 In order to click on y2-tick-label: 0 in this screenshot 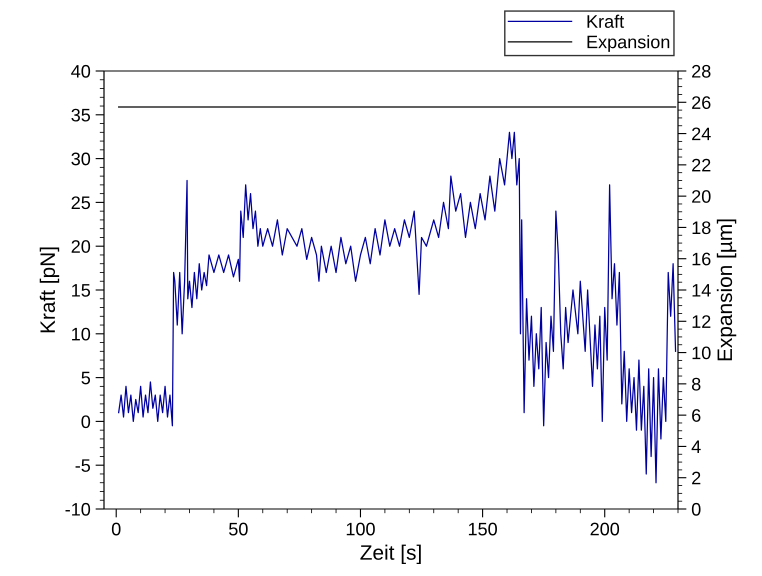, I will do `click(696, 509)`.